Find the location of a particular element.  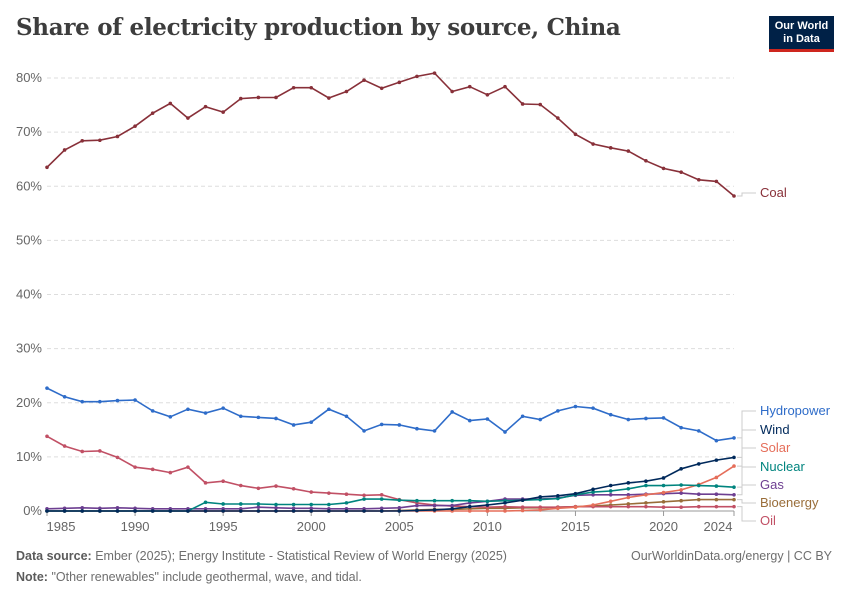

y-tick-label: 30% is located at coordinates (29, 348).